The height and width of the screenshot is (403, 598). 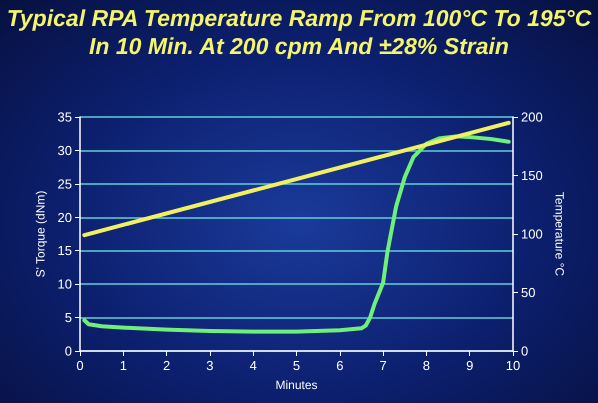 I want to click on chart-title: Typical RPA Temperature Ramp From 100°C To 195°C In 10 Min. At 200 cpm And ±28% Strain, so click(x=299, y=32).